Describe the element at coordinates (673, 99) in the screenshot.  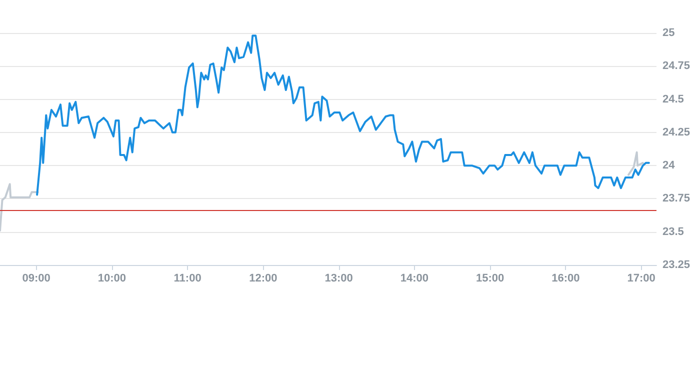
I see `y-tick-label: 24.5` at that location.